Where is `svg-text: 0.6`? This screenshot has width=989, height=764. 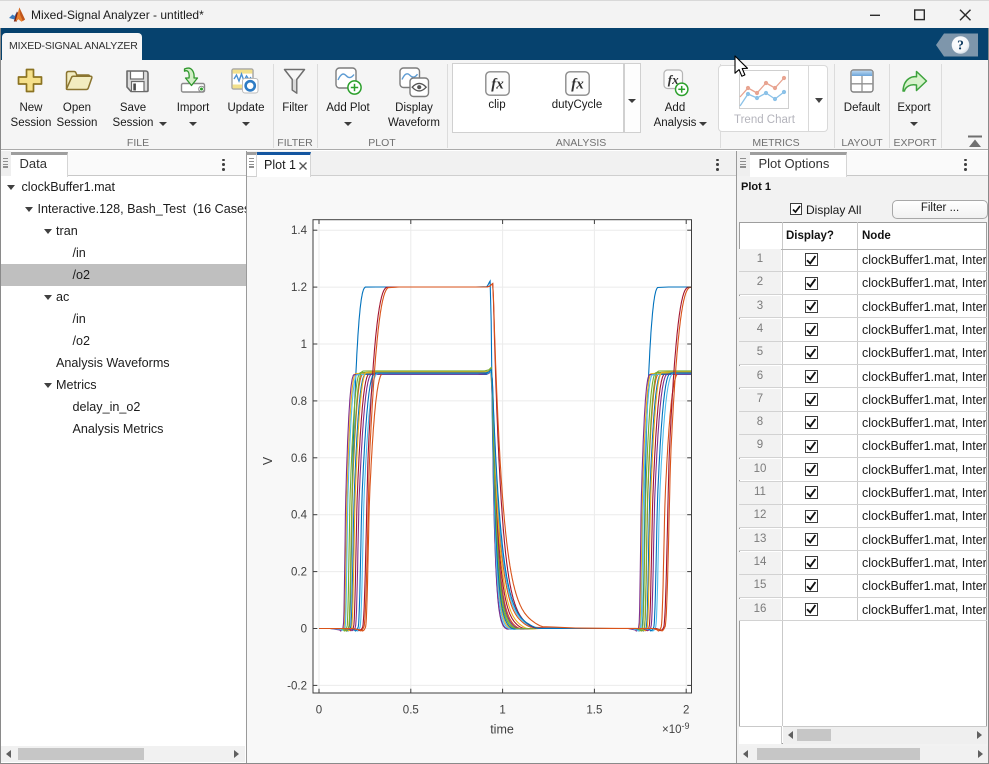
svg-text: 0.6 is located at coordinates (299, 459).